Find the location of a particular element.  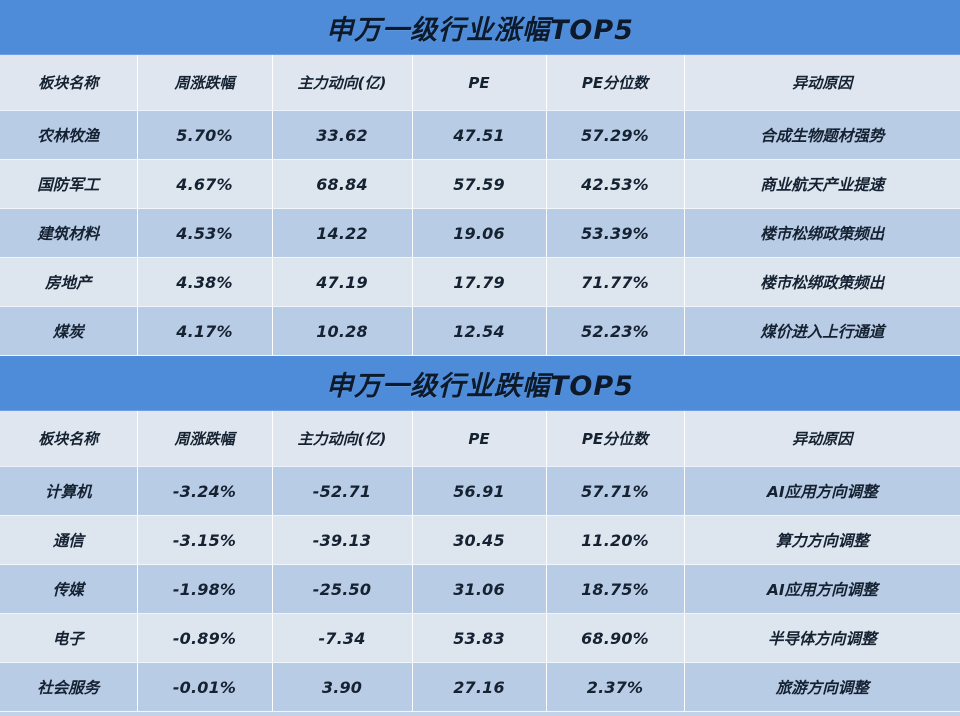

table-row: 国防军工 4.67% 68.84 57.59 42.53% 商业航天产业提速 is located at coordinates (480, 184).